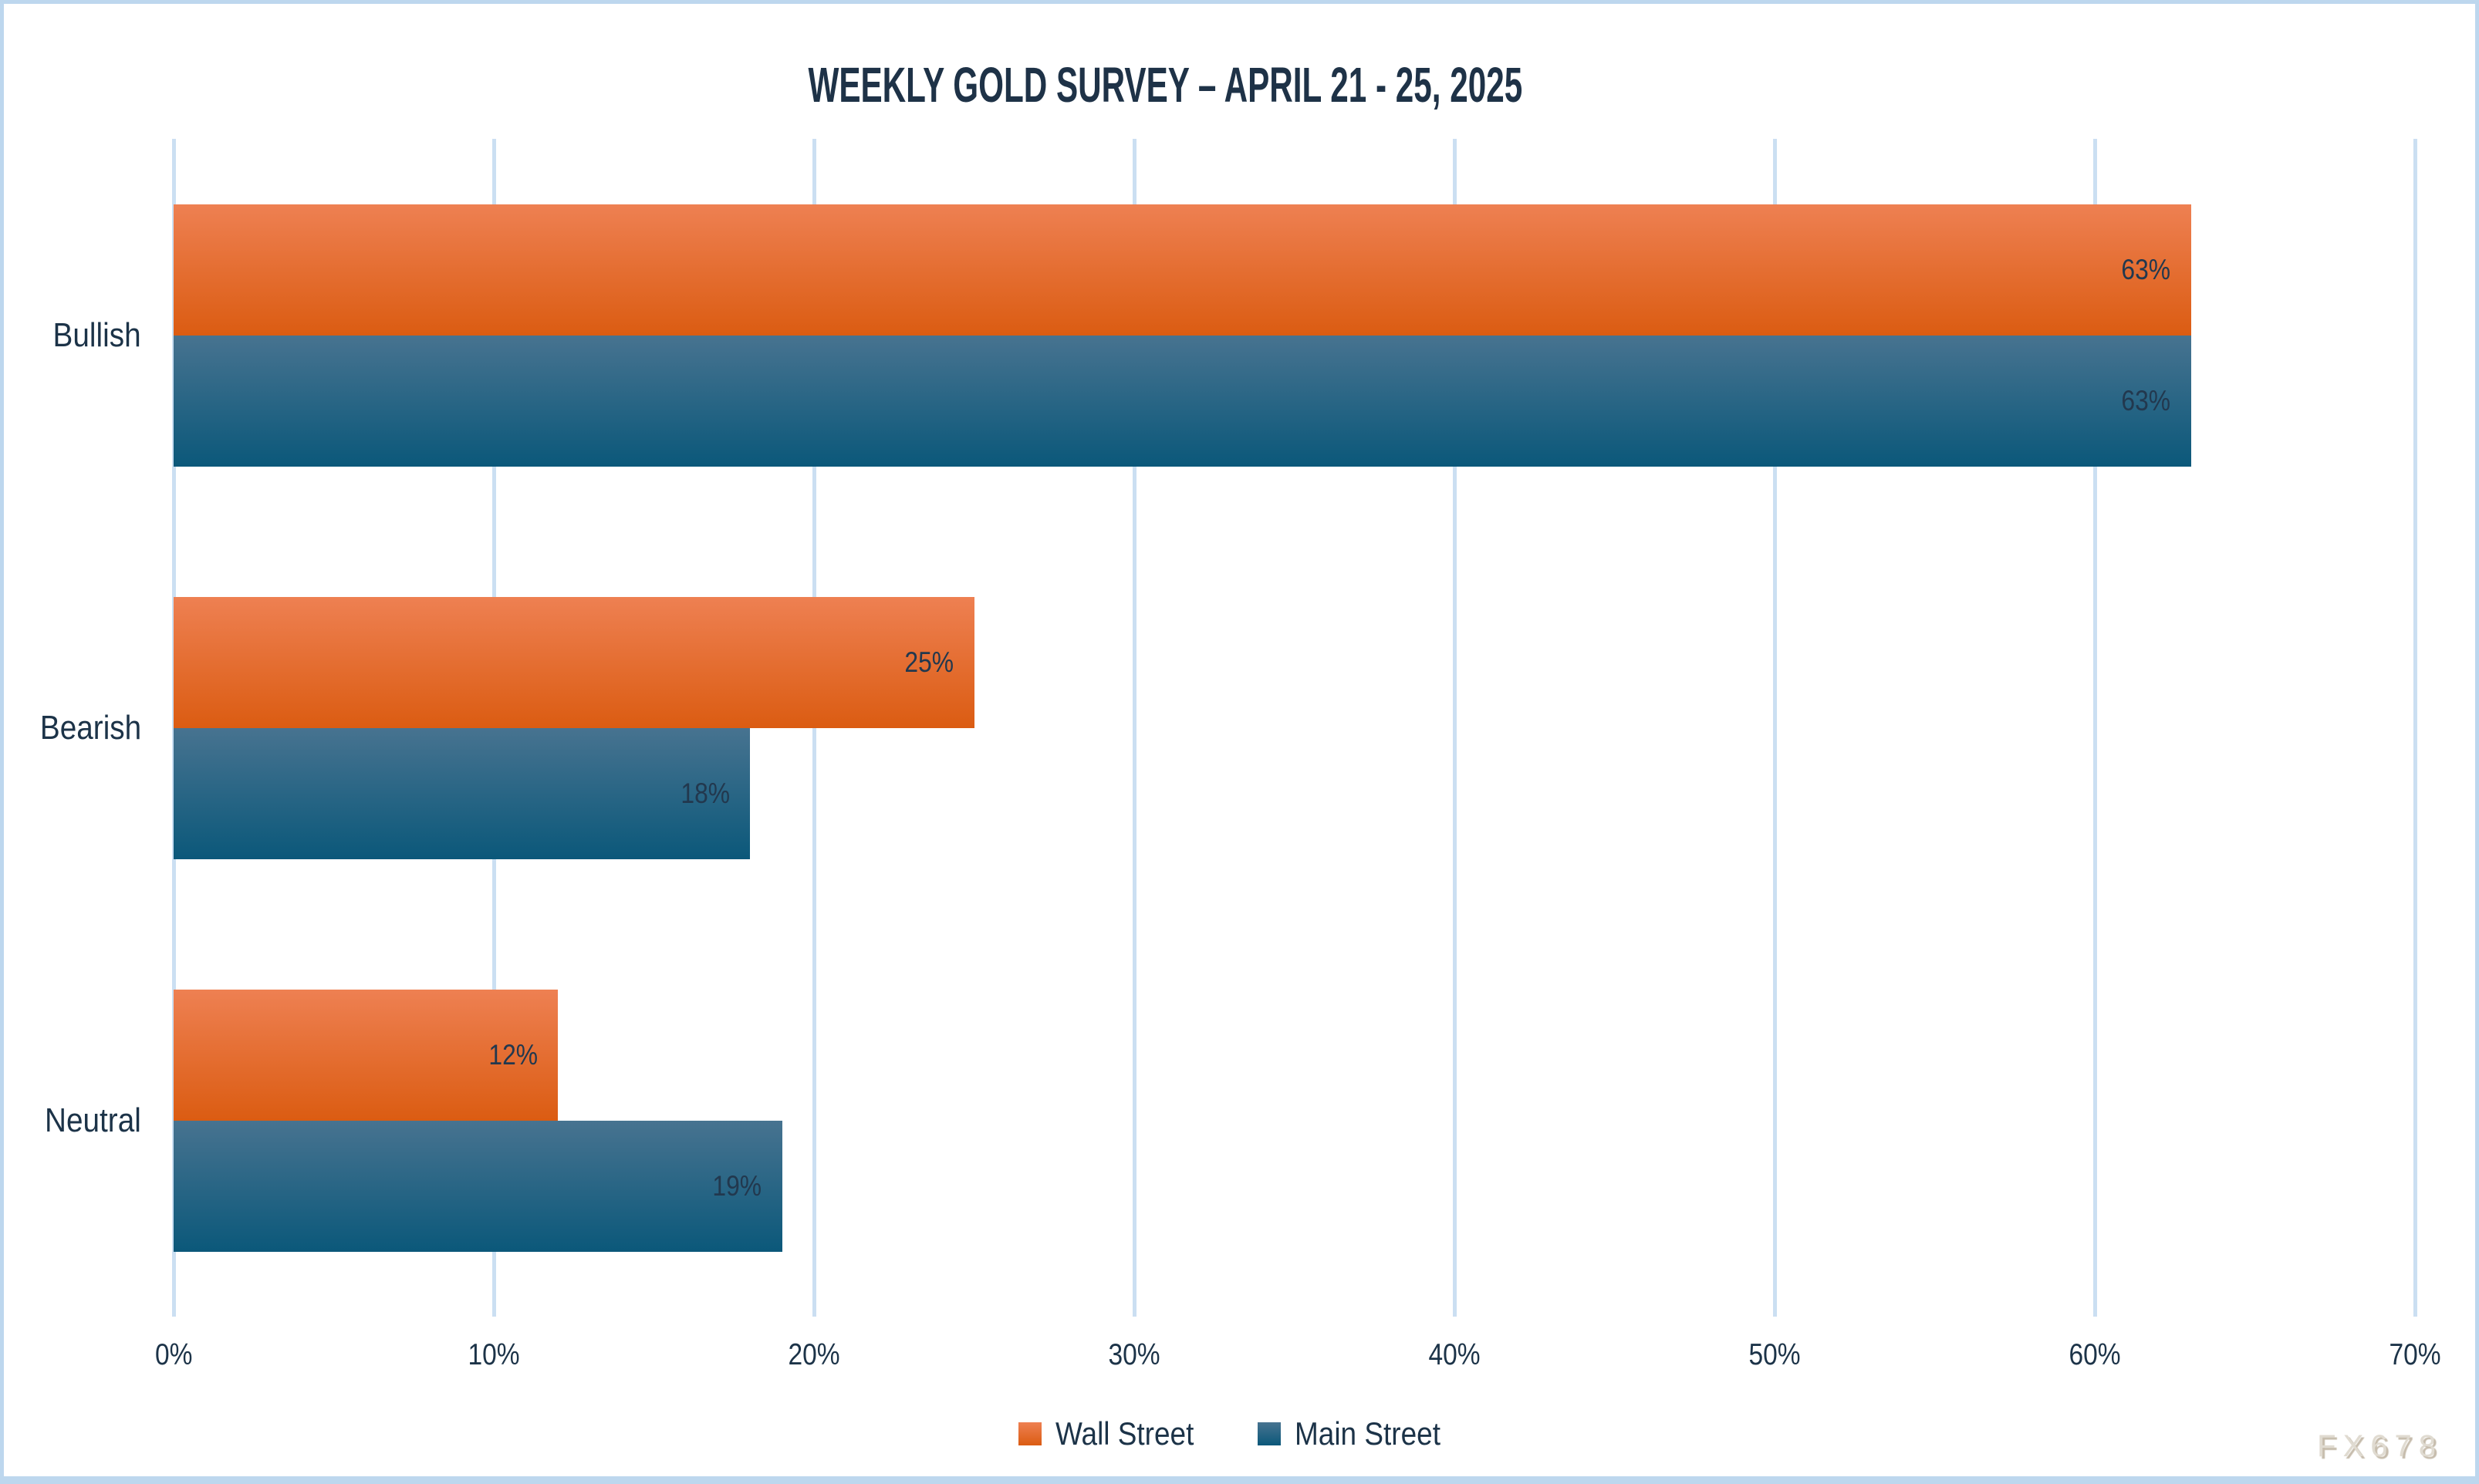 This screenshot has height=1484, width=2479. I want to click on category-label-bullish: Bullish, so click(72, 335).